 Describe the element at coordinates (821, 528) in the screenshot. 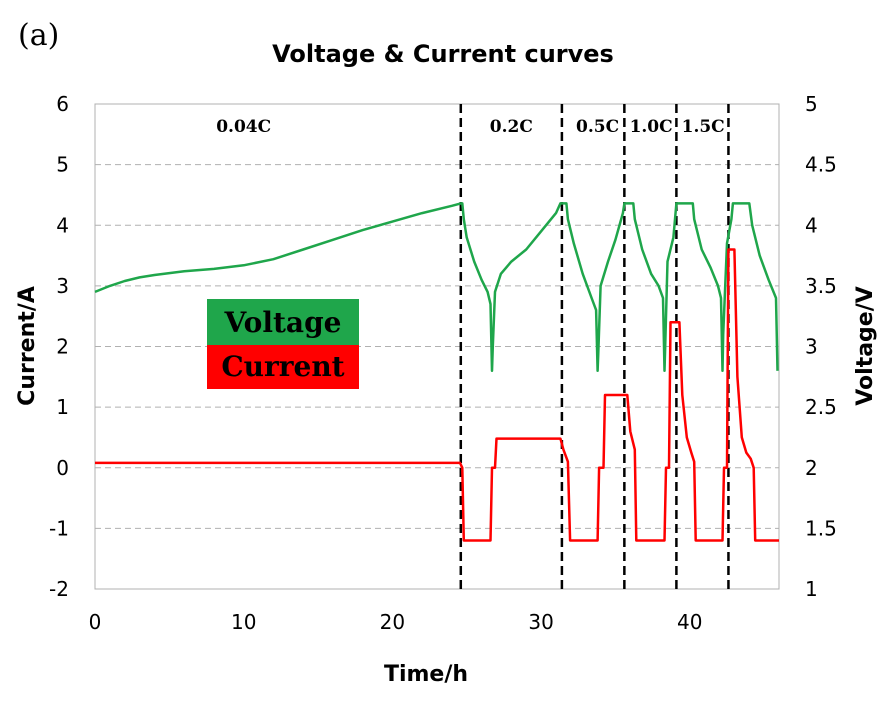

I see `y-right-tick-label: 1.5` at that location.